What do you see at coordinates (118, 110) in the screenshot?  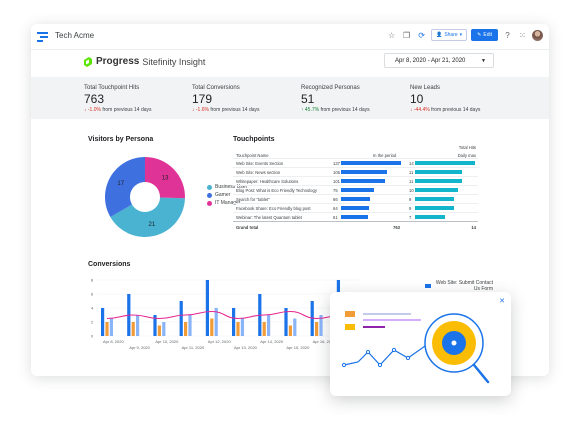 I see `kpi-change-row: ↓ -1.0% from previous 14 days` at bounding box center [118, 110].